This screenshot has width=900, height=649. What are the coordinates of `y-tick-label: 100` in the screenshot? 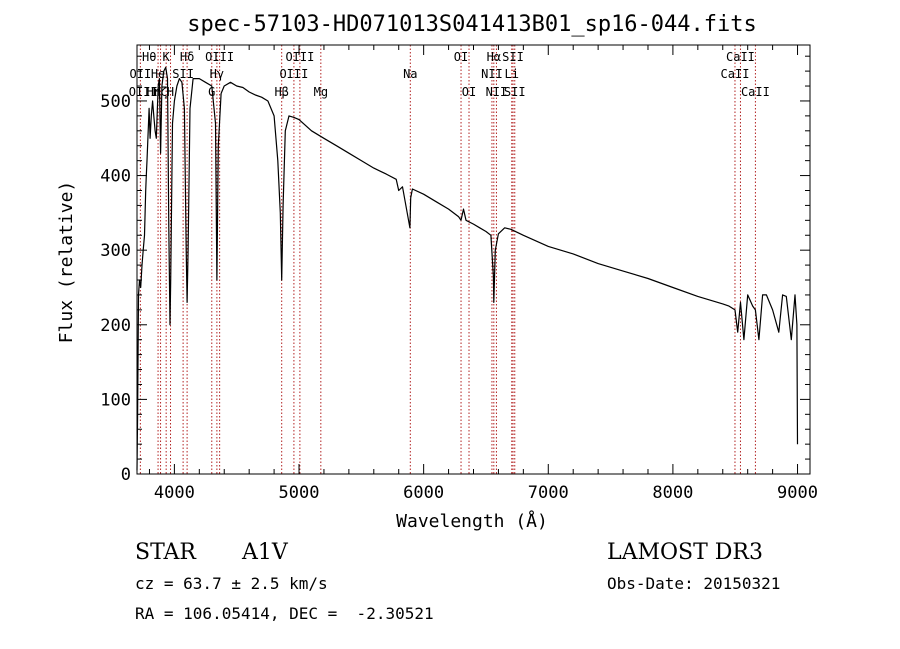 It's located at (115, 400).